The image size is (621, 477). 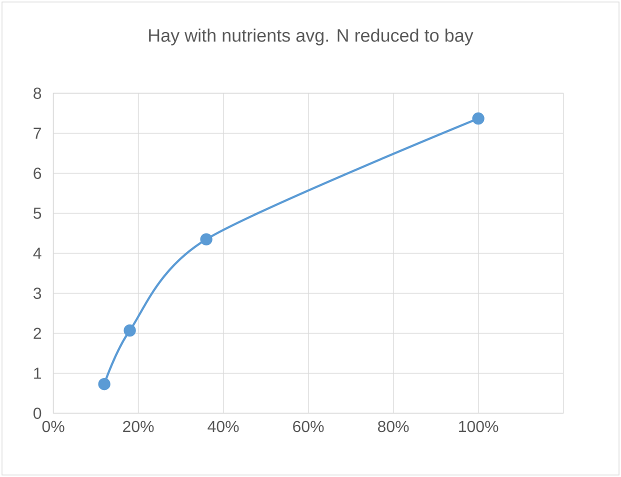 What do you see at coordinates (478, 426) in the screenshot?
I see `x-tick-label: 100%` at bounding box center [478, 426].